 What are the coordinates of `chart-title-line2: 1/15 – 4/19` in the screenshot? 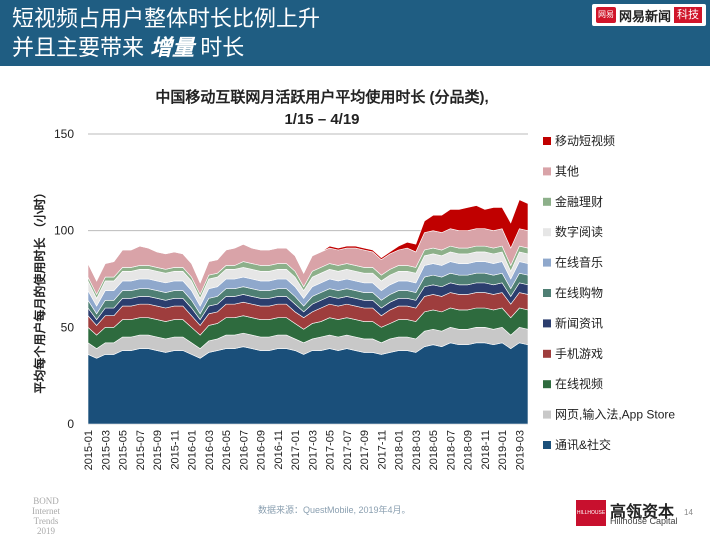 It's located at (321, 119).